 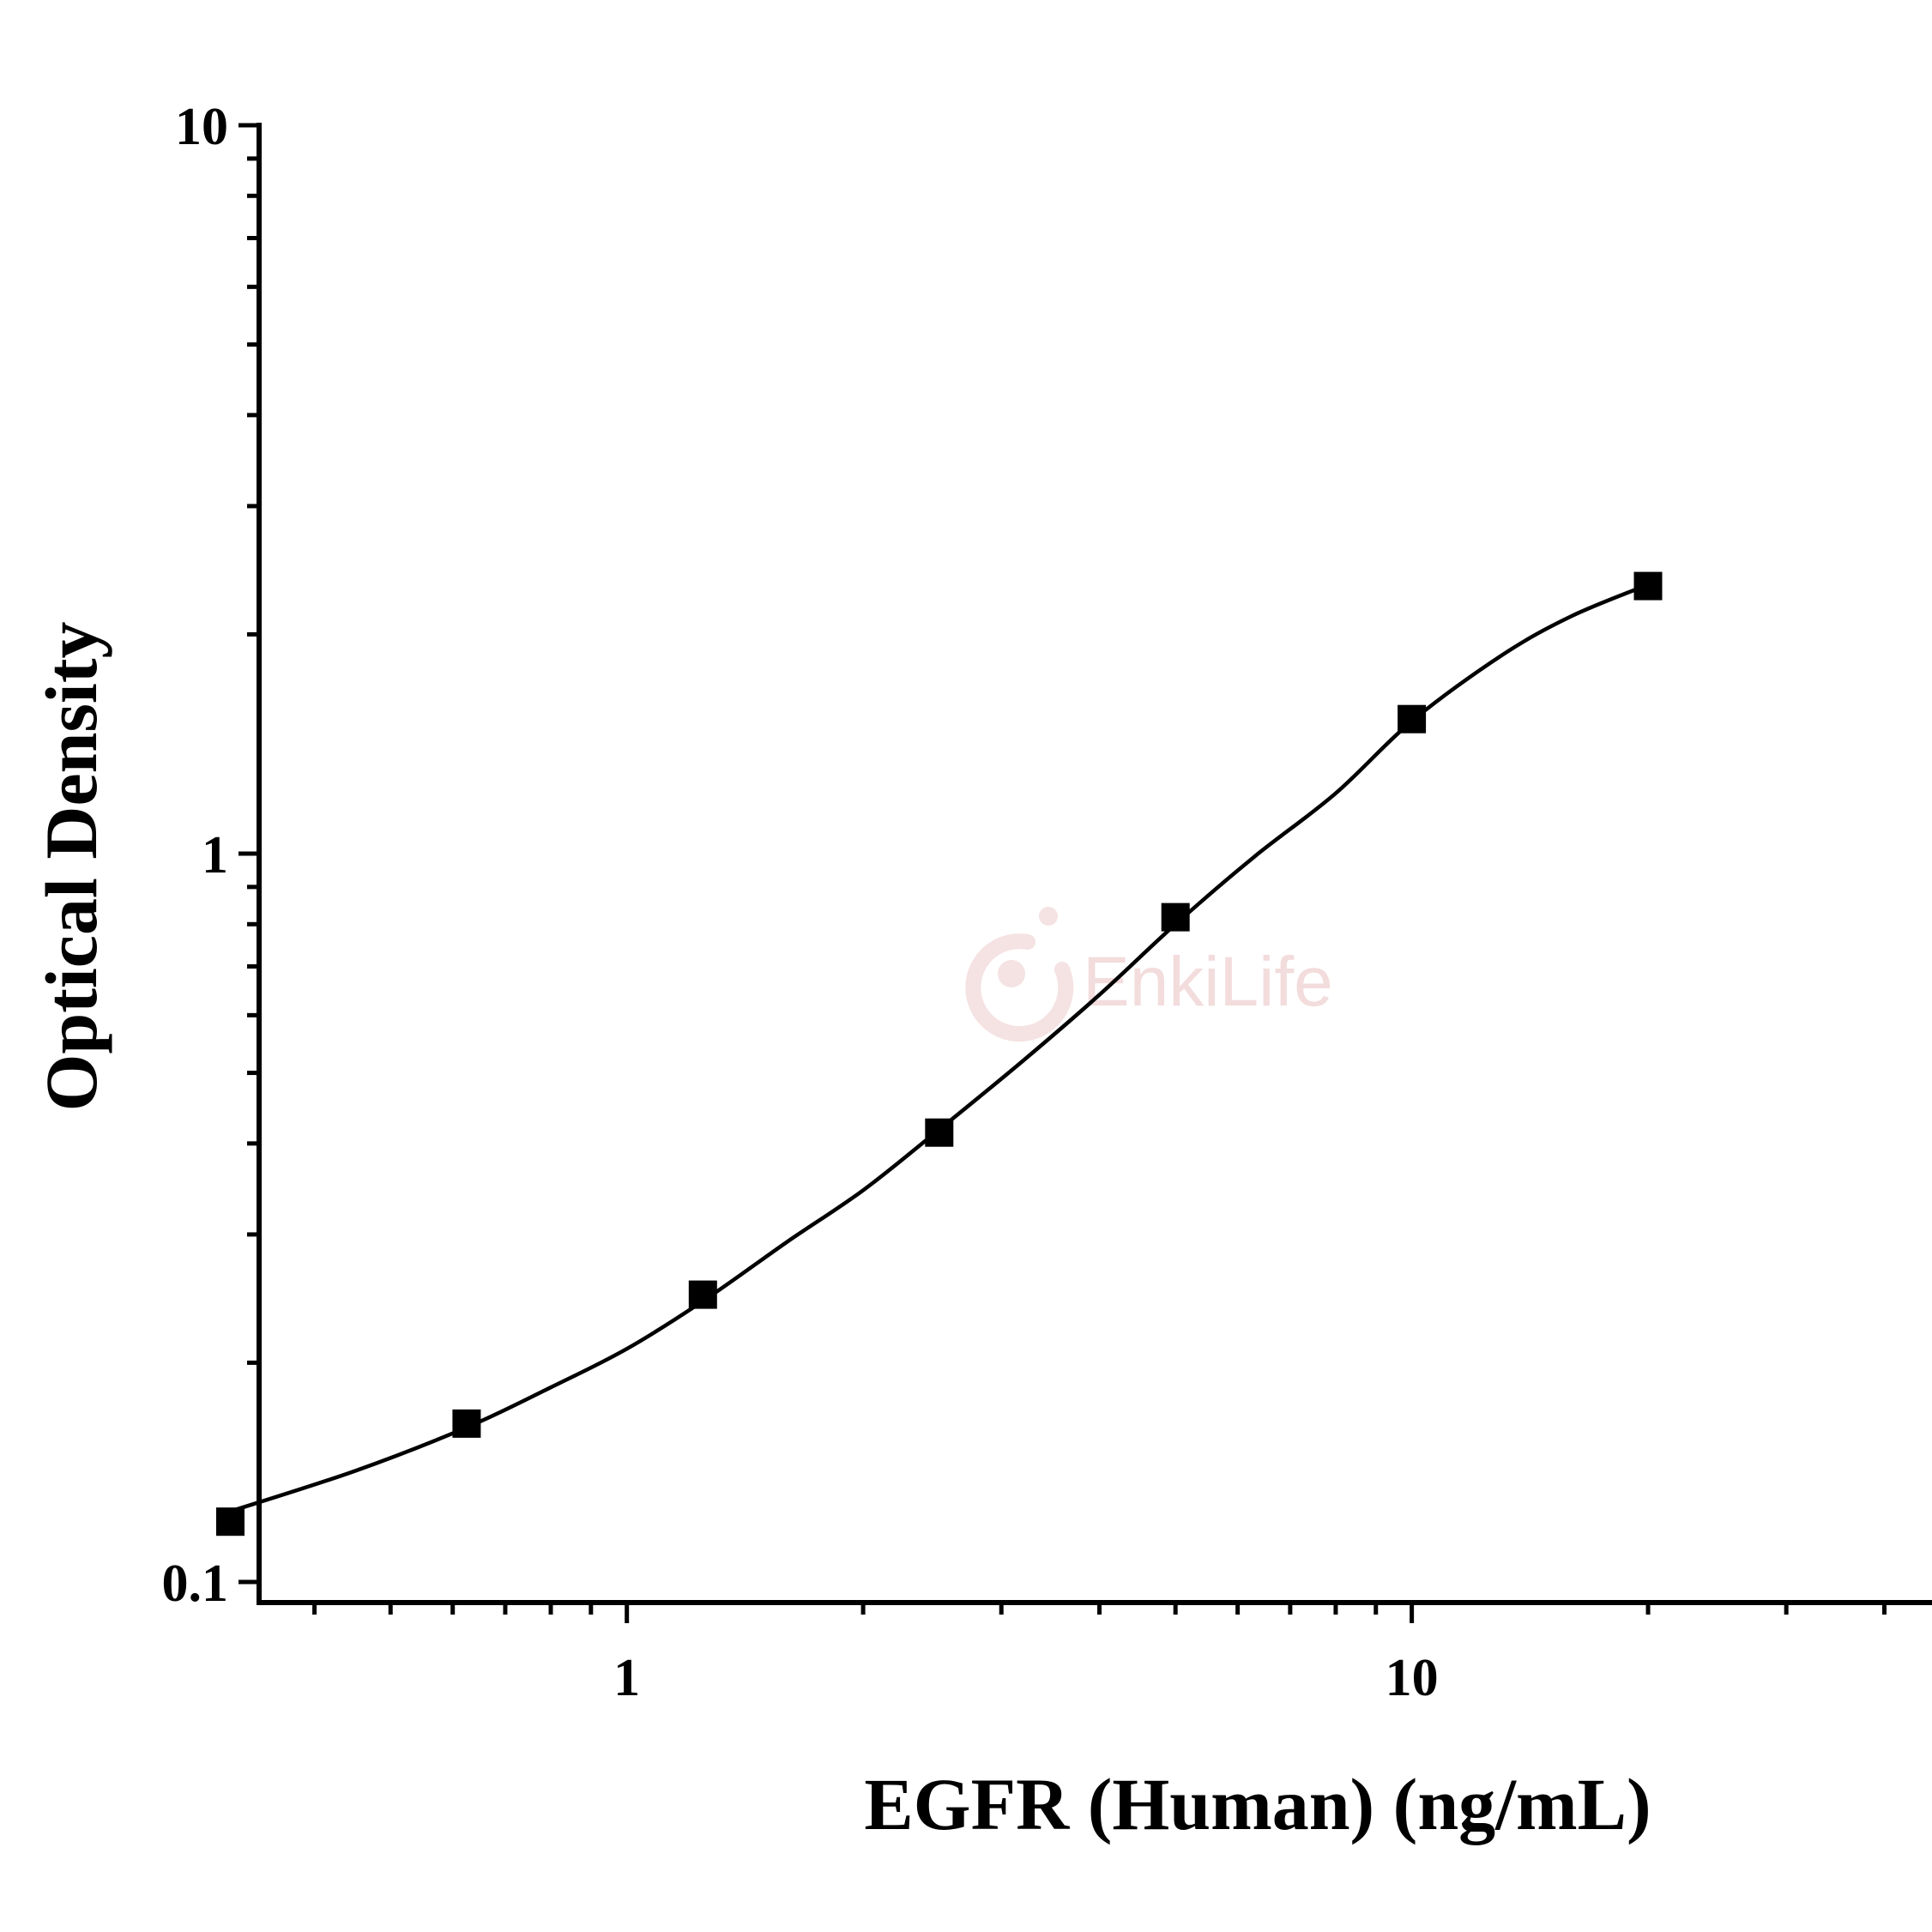 What do you see at coordinates (195, 1584) in the screenshot?
I see `y-tick-label: 0.1` at bounding box center [195, 1584].